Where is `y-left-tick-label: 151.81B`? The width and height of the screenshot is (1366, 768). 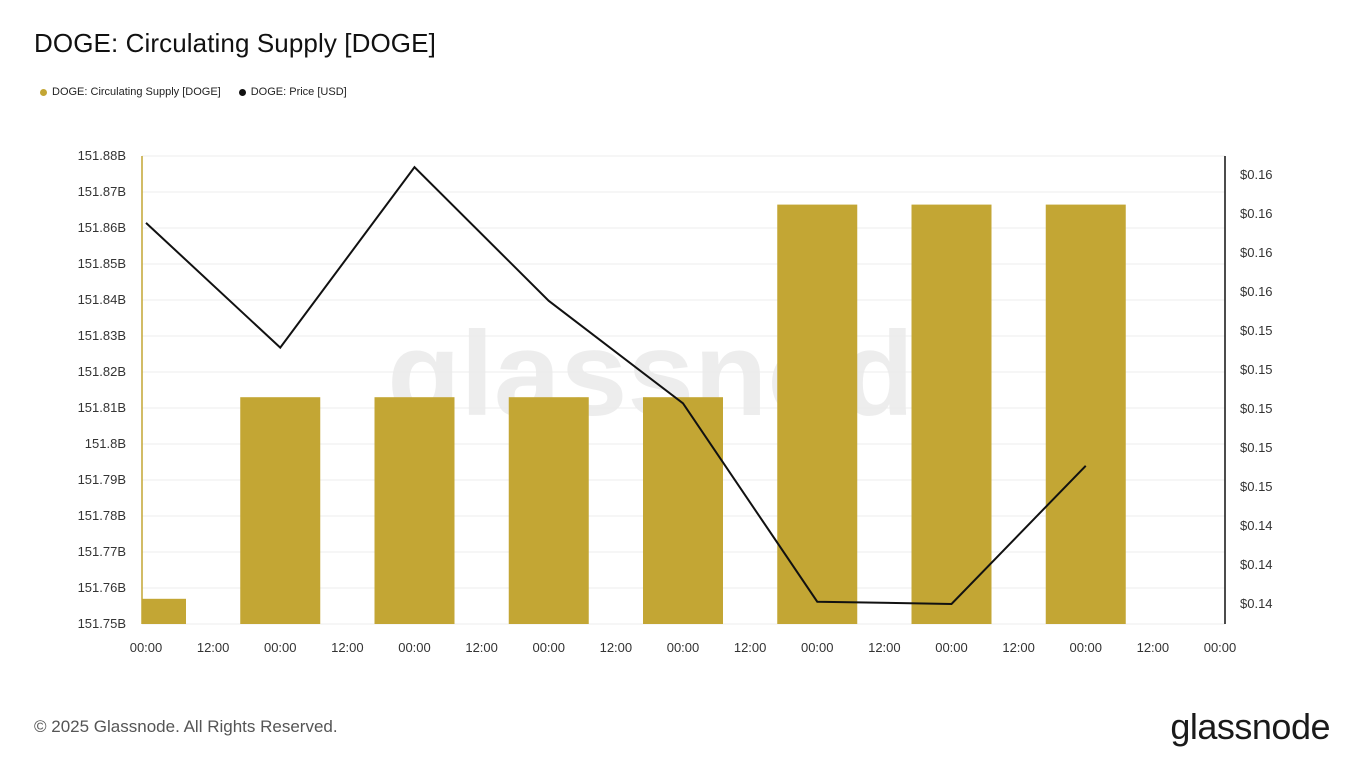
y-left-tick-label: 151.81B is located at coordinates (102, 407).